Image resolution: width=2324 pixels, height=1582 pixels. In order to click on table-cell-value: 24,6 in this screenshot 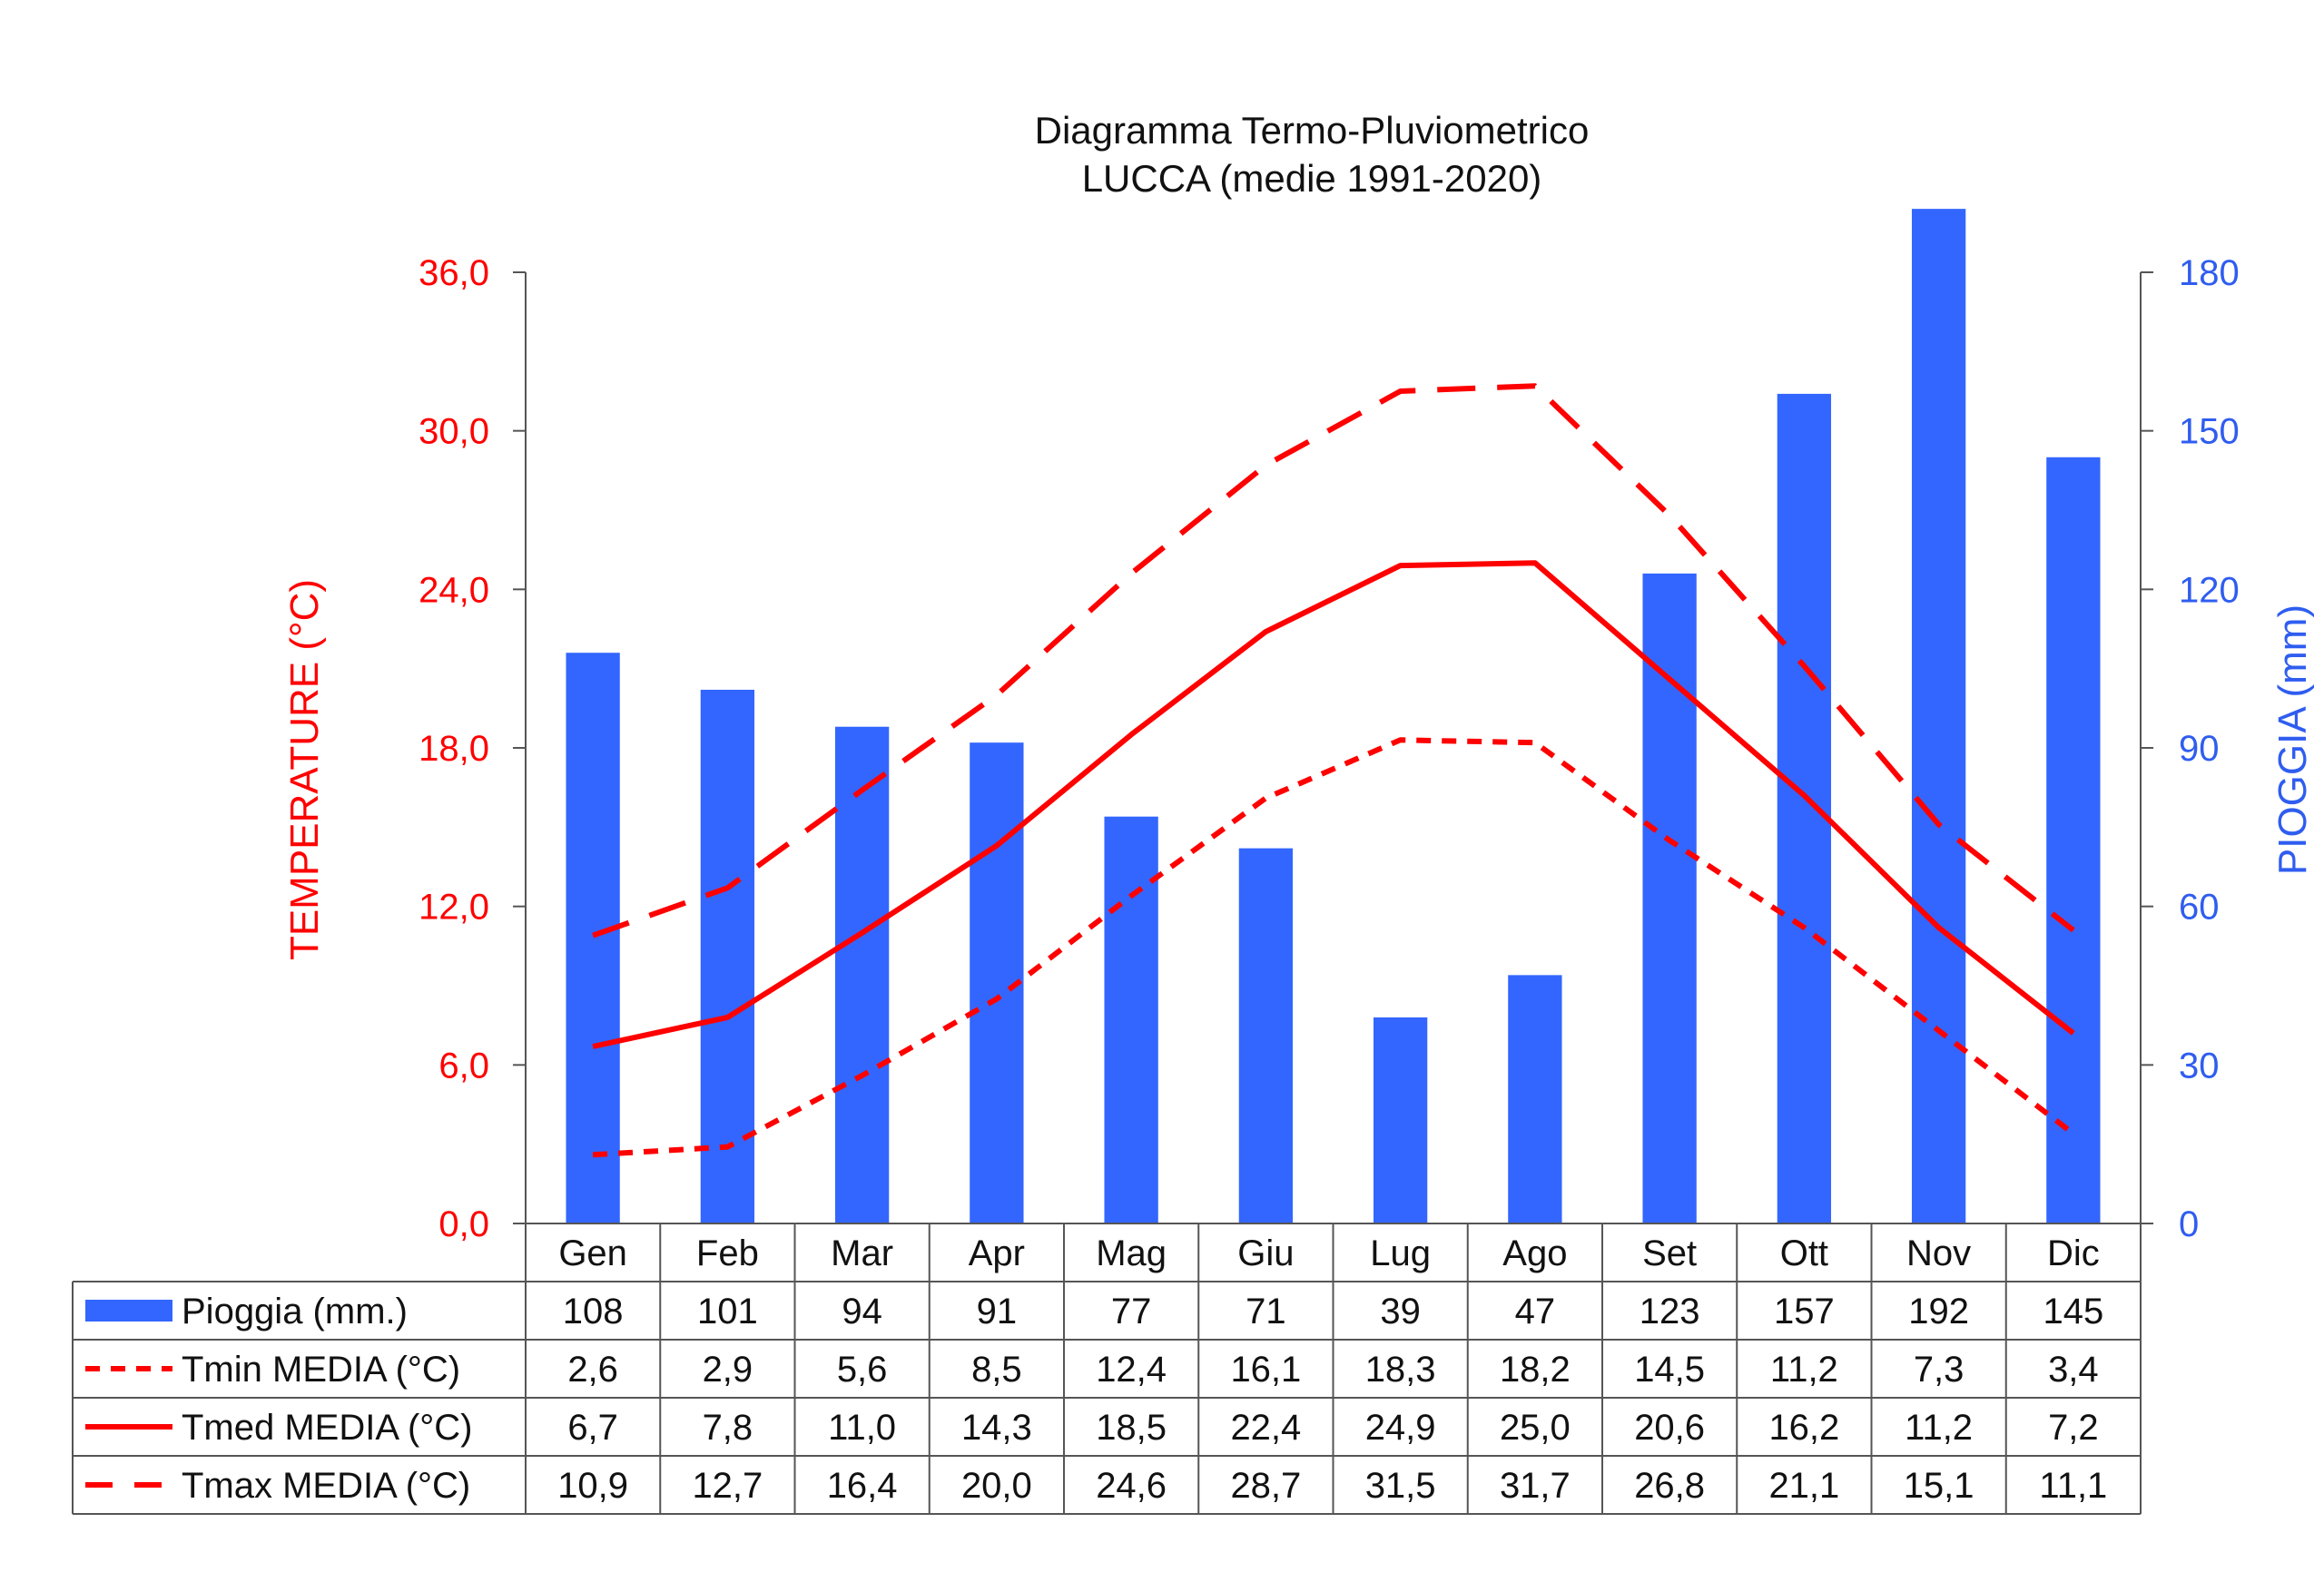, I will do `click(1131, 1486)`.